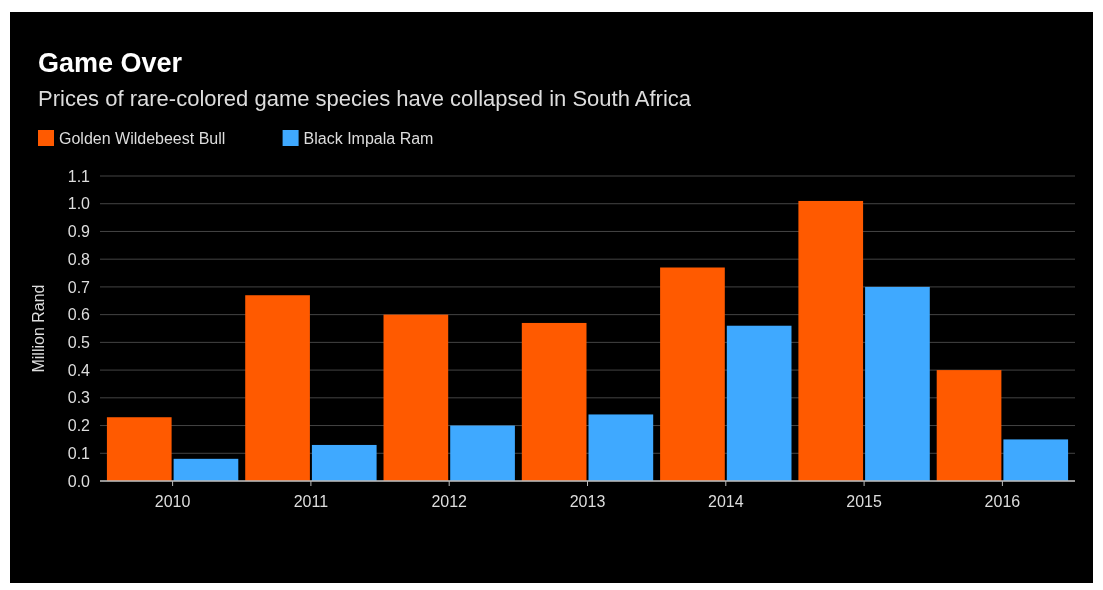 Image resolution: width=1103 pixels, height=590 pixels. What do you see at coordinates (79, 259) in the screenshot?
I see `y-tick-label: 0.8` at bounding box center [79, 259].